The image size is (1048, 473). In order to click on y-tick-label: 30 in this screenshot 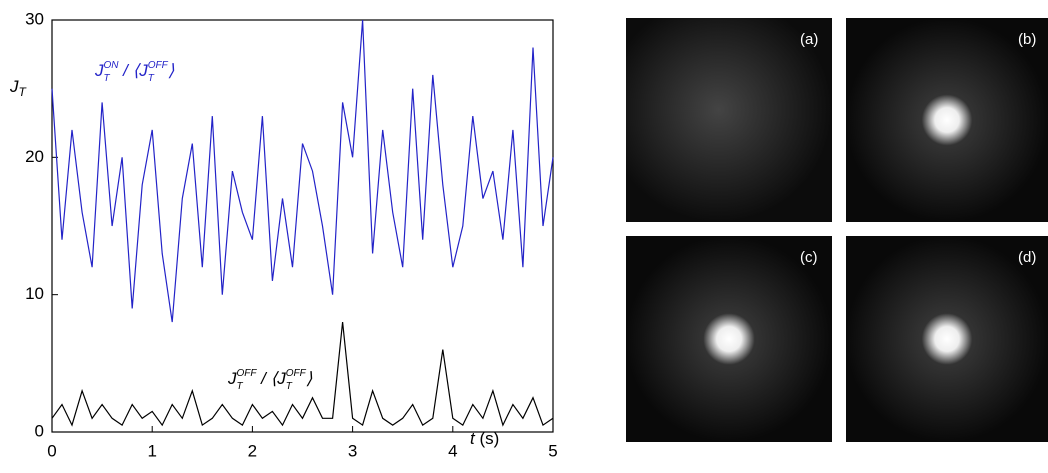, I will do `click(34, 18)`.